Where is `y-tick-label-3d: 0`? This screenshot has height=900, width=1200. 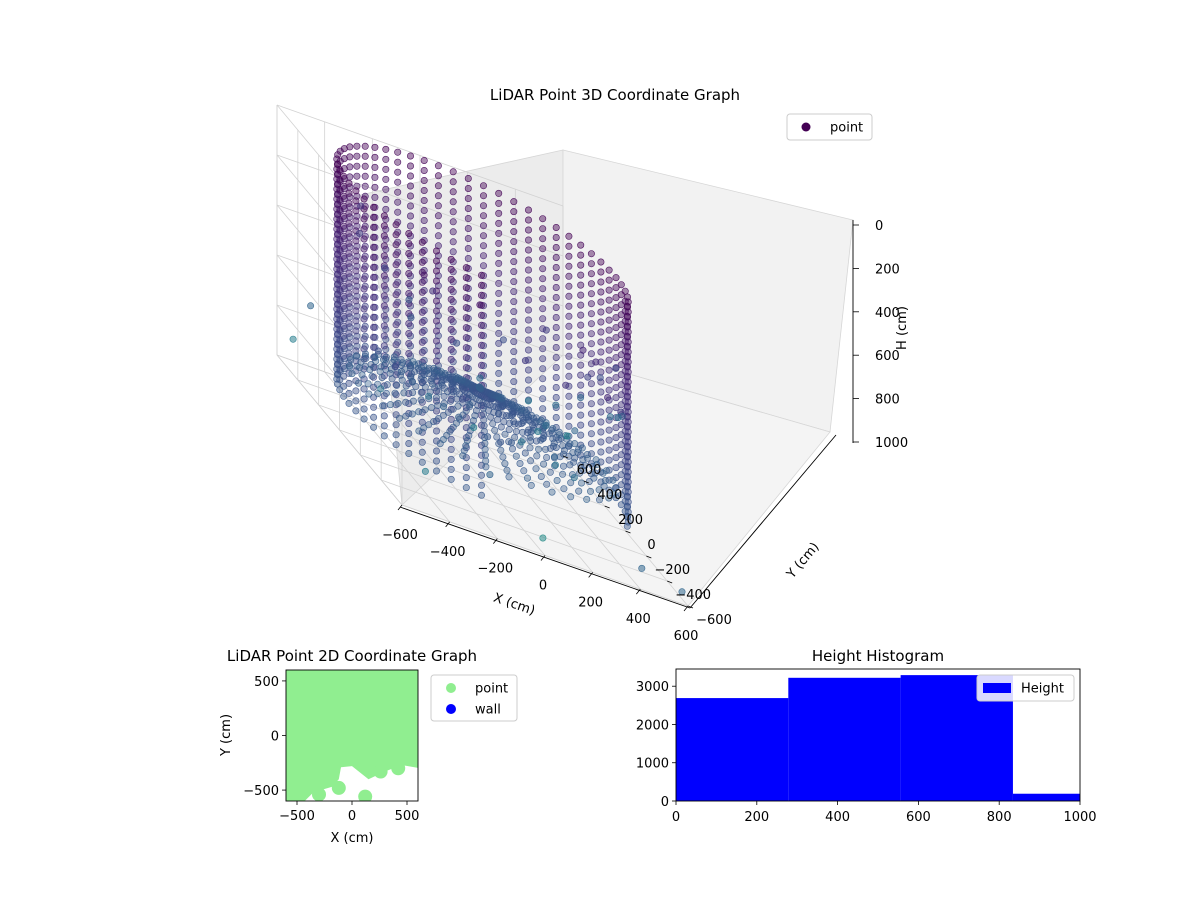
y-tick-label-3d: 0 is located at coordinates (651, 545).